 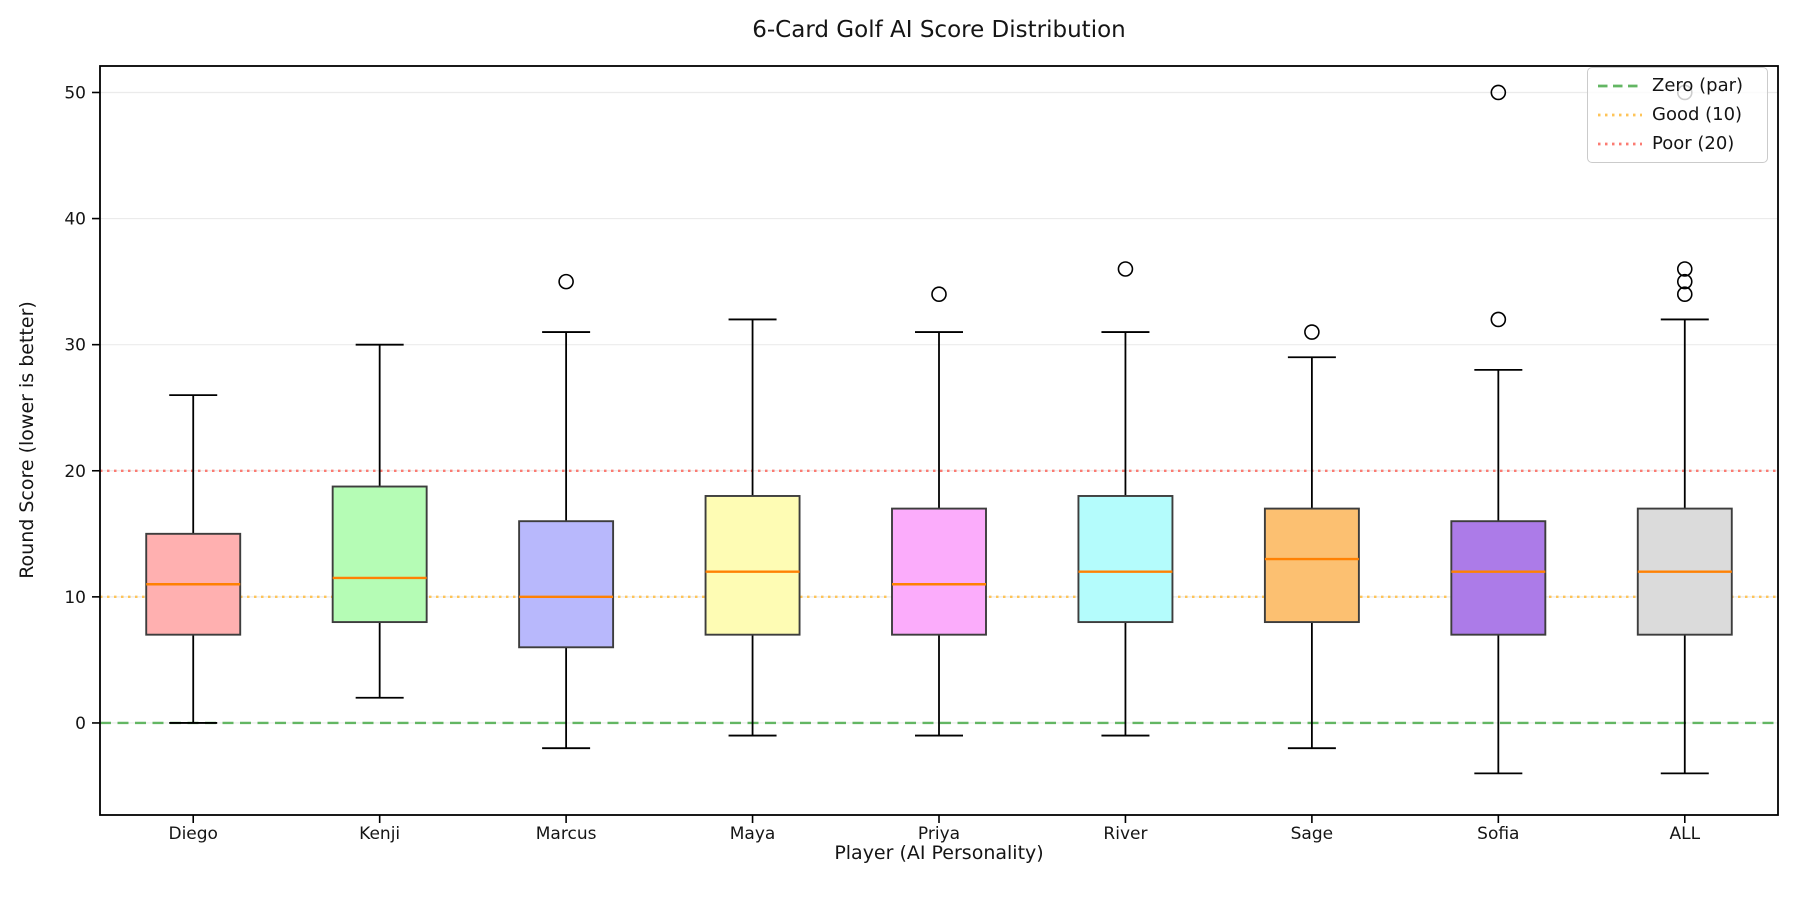 I want to click on legend: Zero (par) Good (10) Poor (20), so click(x=1677, y=115).